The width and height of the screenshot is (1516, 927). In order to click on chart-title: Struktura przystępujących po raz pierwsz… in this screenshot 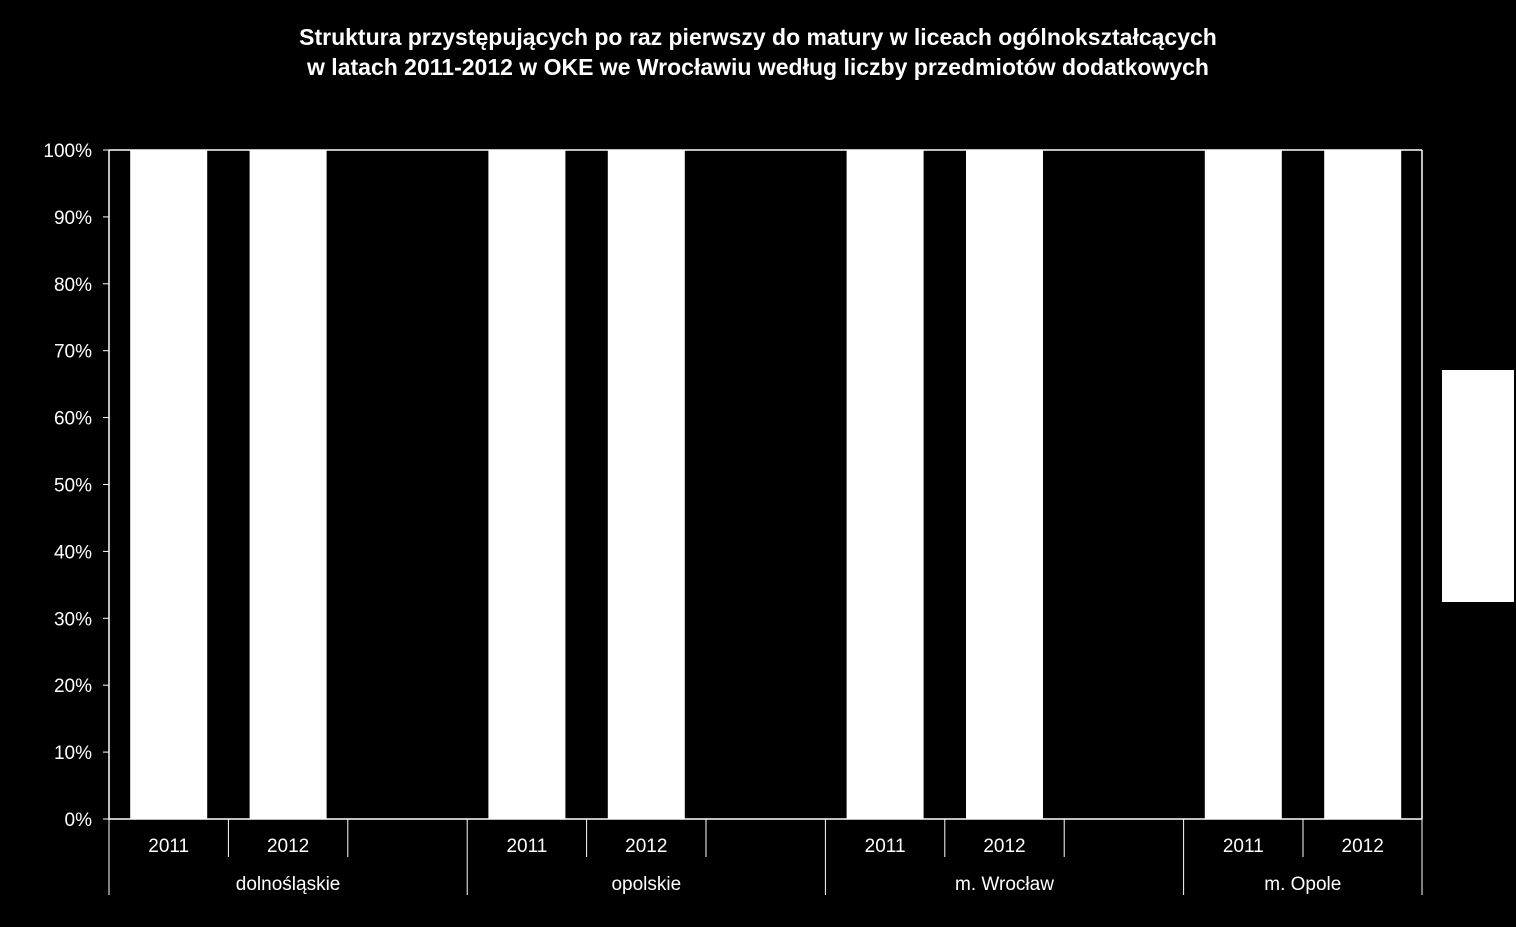, I will do `click(758, 52)`.